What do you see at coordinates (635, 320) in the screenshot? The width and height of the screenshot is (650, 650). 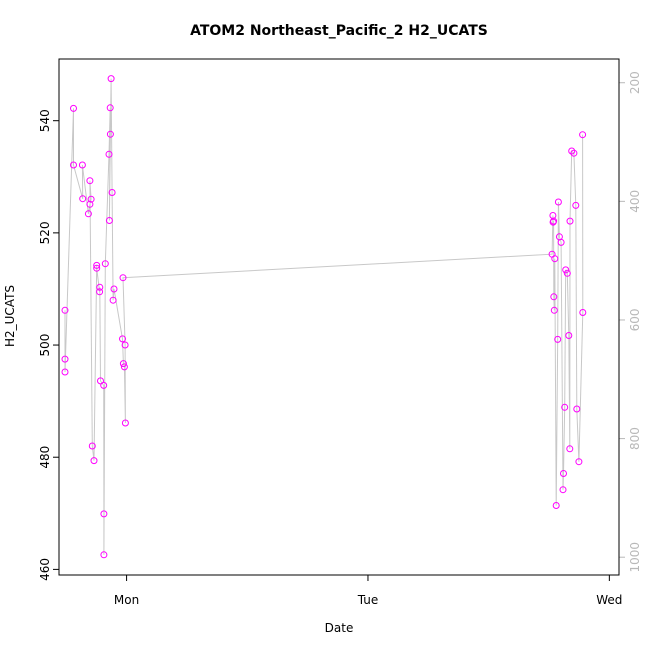 I see `y2-tick-label: 600` at bounding box center [635, 320].